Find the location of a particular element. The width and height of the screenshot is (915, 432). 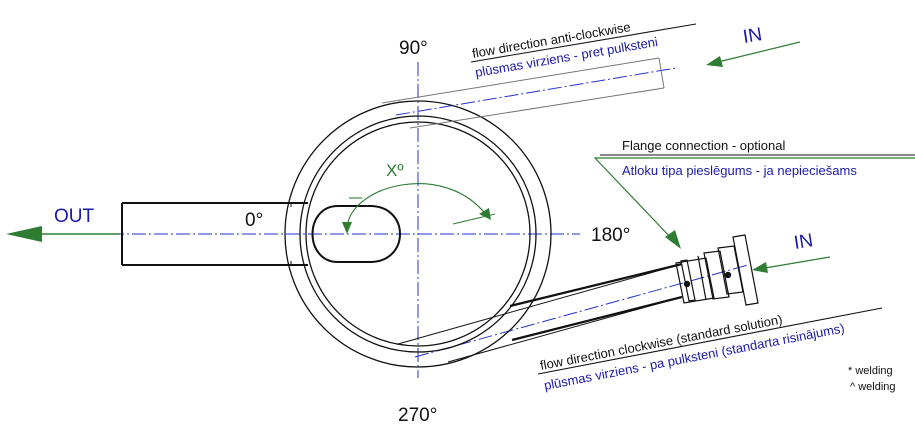

vessel-inner-ring is located at coordinates (418, 234).